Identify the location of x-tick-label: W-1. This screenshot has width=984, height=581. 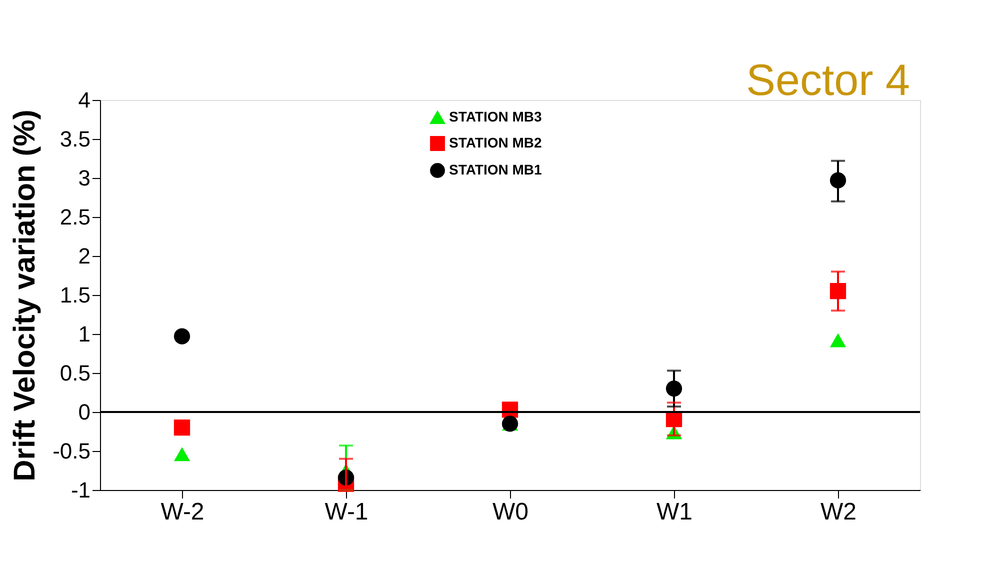
(346, 512).